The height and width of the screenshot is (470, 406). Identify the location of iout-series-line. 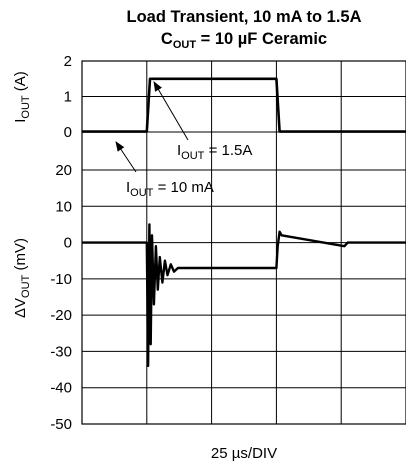
(244, 105).